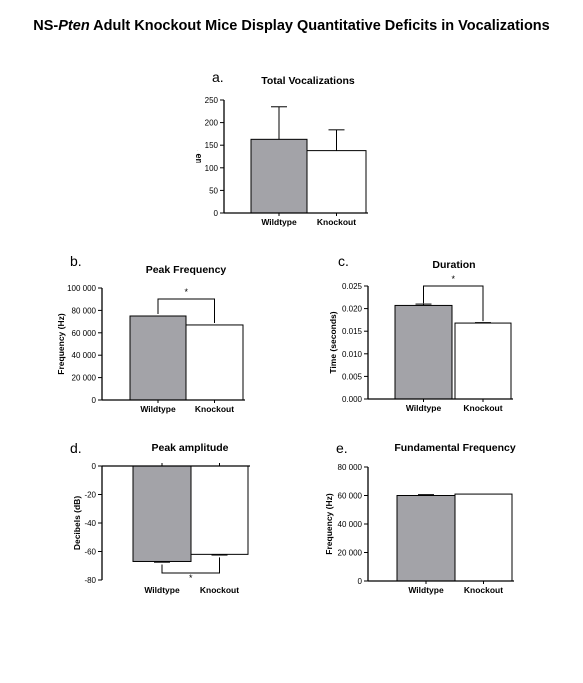 The width and height of the screenshot is (583, 683). What do you see at coordinates (74, 26) in the screenshot?
I see `figure-title-gene: Pten` at bounding box center [74, 26].